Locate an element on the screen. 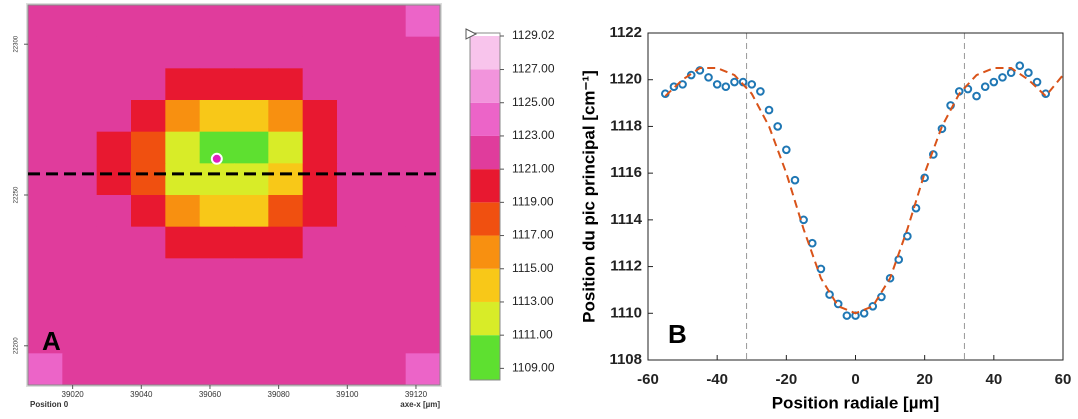 The width and height of the screenshot is (1078, 419). x-tick-label: 20 is located at coordinates (924, 379).